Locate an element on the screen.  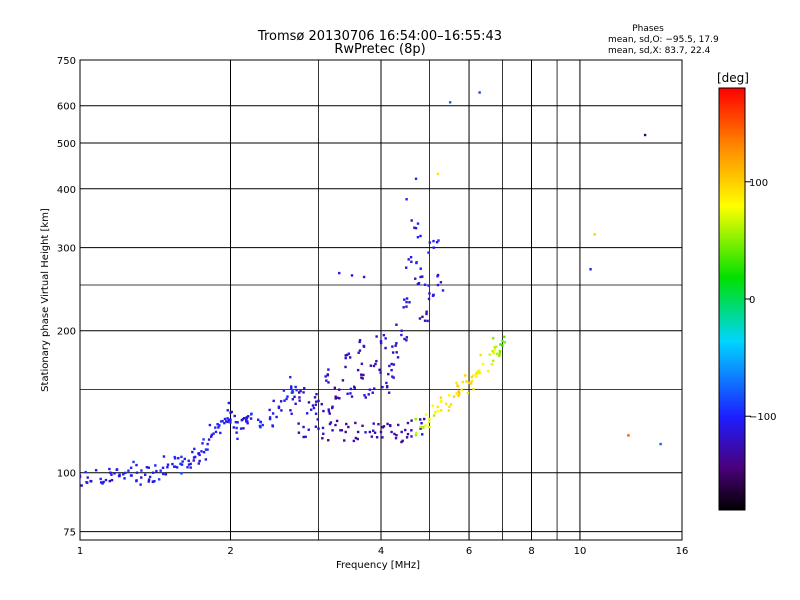
x-axis-label: Frequency [MHz] is located at coordinates (378, 565).